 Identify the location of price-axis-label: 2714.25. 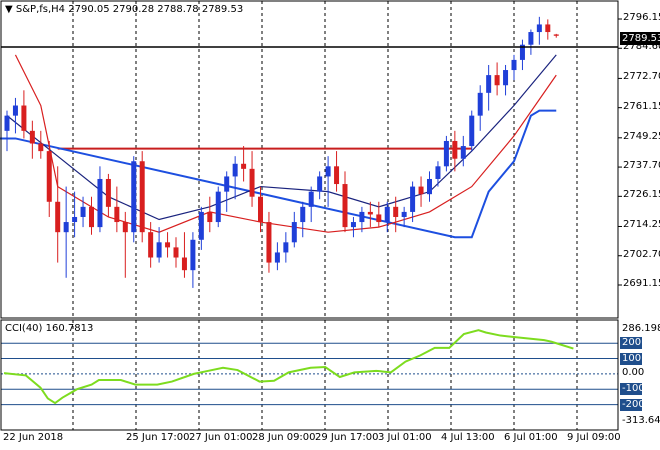
(641, 225).